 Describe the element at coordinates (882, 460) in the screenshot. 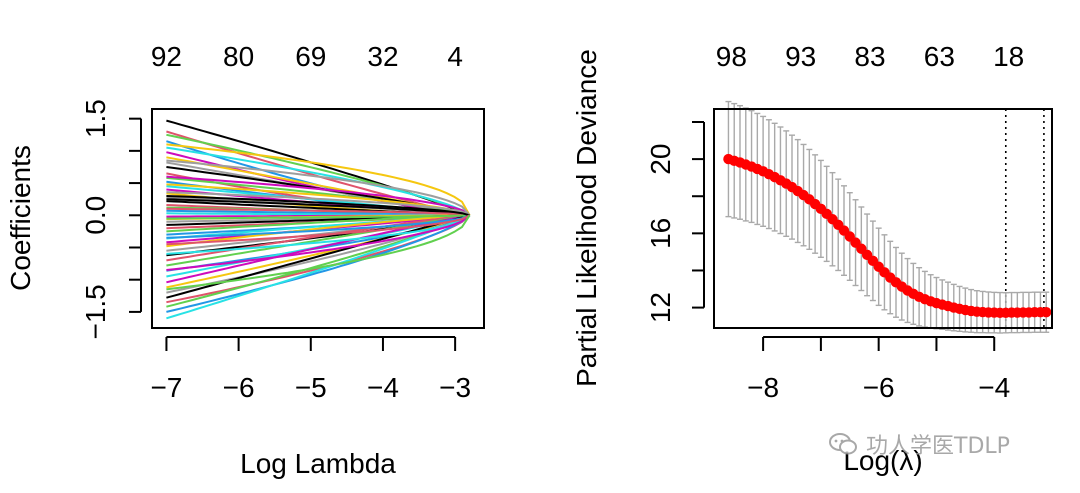

I see `x-axis-label: Log(λ)` at that location.